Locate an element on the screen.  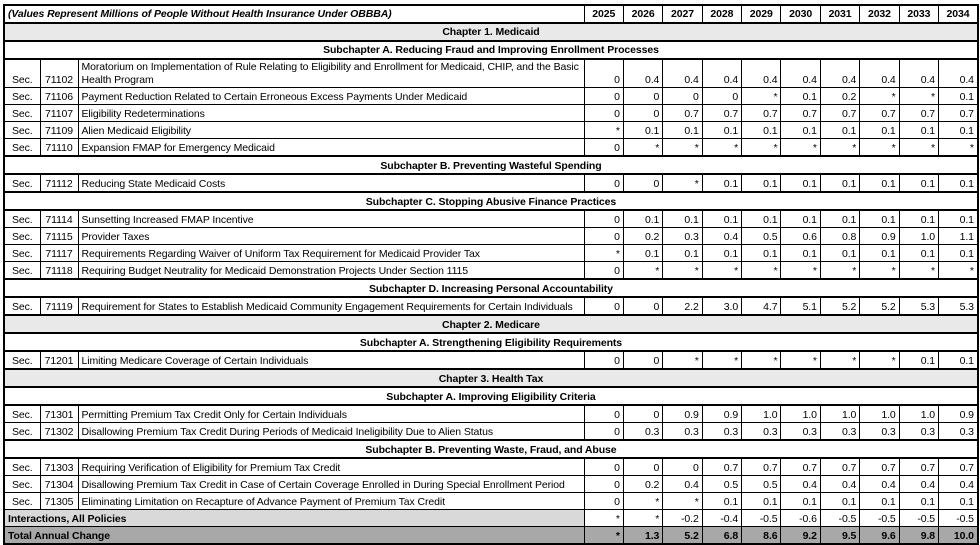
section-number-cell: 71106 is located at coordinates (59, 96).